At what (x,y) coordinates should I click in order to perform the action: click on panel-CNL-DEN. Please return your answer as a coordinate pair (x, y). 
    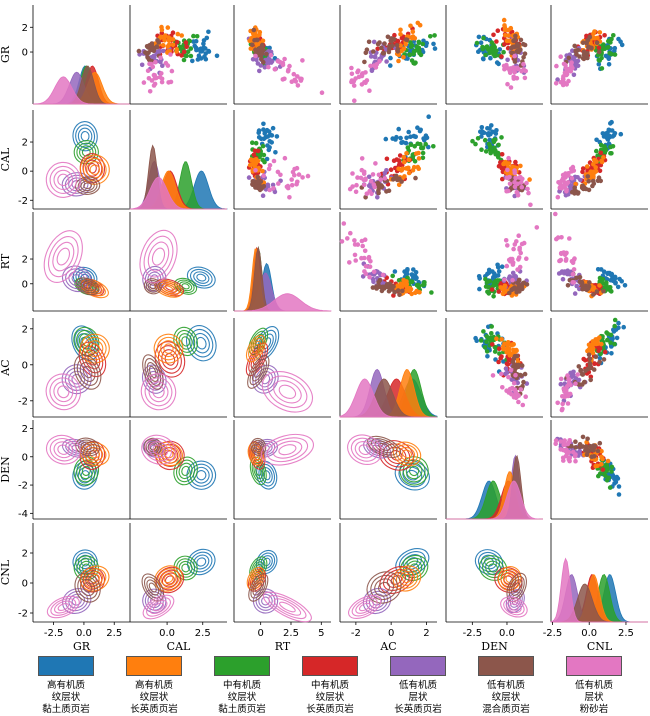
    Looking at the image, I should click on (494, 573).